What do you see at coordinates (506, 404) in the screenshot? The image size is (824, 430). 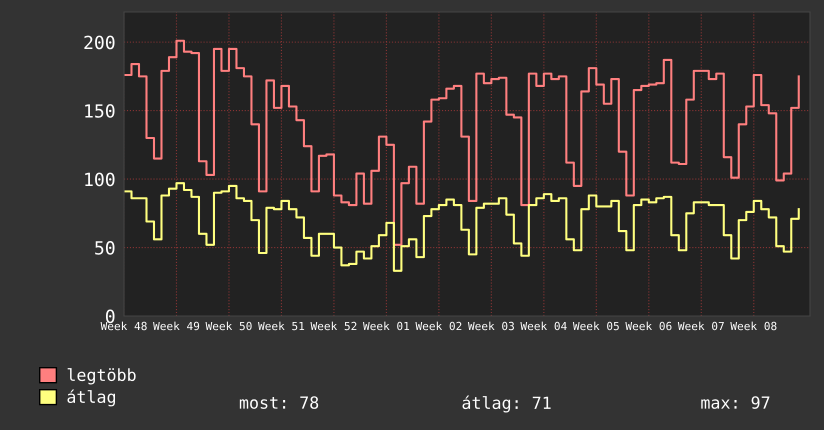 I see `text: átlag: 71` at bounding box center [506, 404].